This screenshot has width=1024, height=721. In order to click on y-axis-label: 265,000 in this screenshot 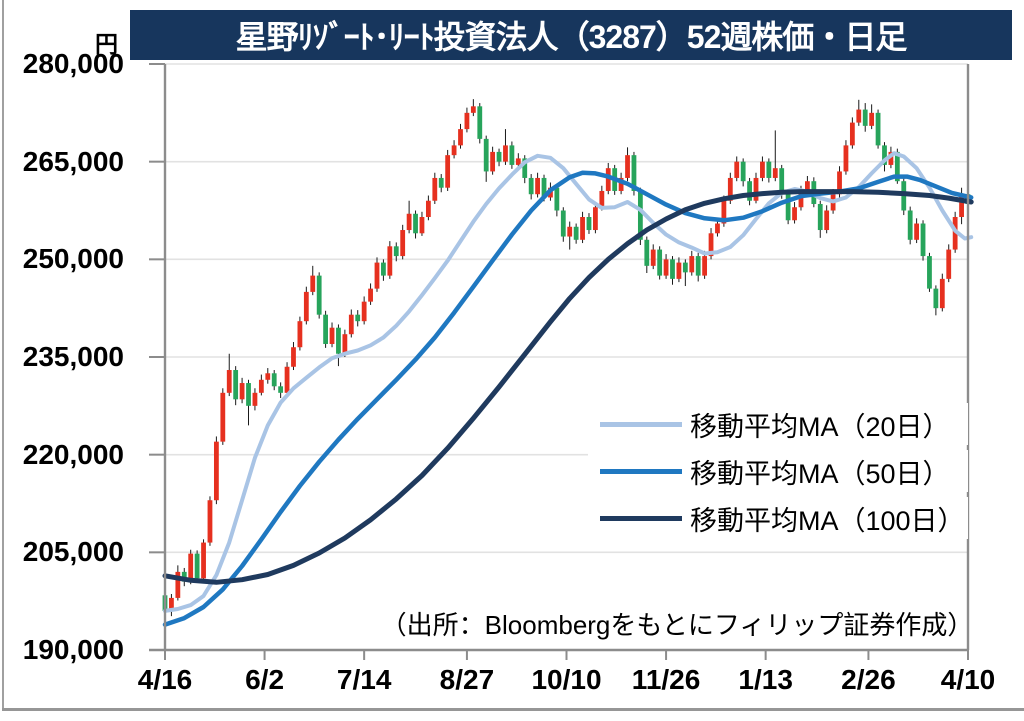, I will do `click(73, 161)`.